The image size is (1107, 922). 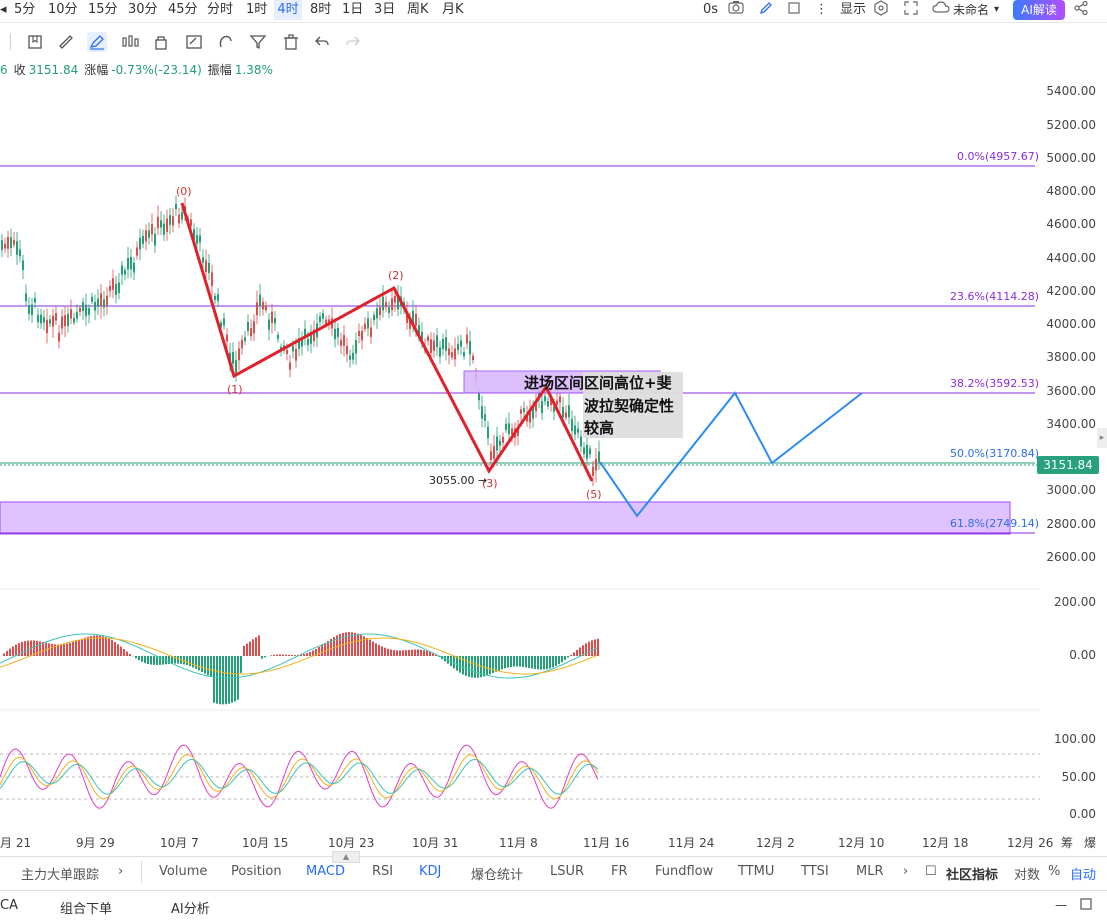 I want to click on kdj-tick: 100.00, so click(x=1071, y=739).